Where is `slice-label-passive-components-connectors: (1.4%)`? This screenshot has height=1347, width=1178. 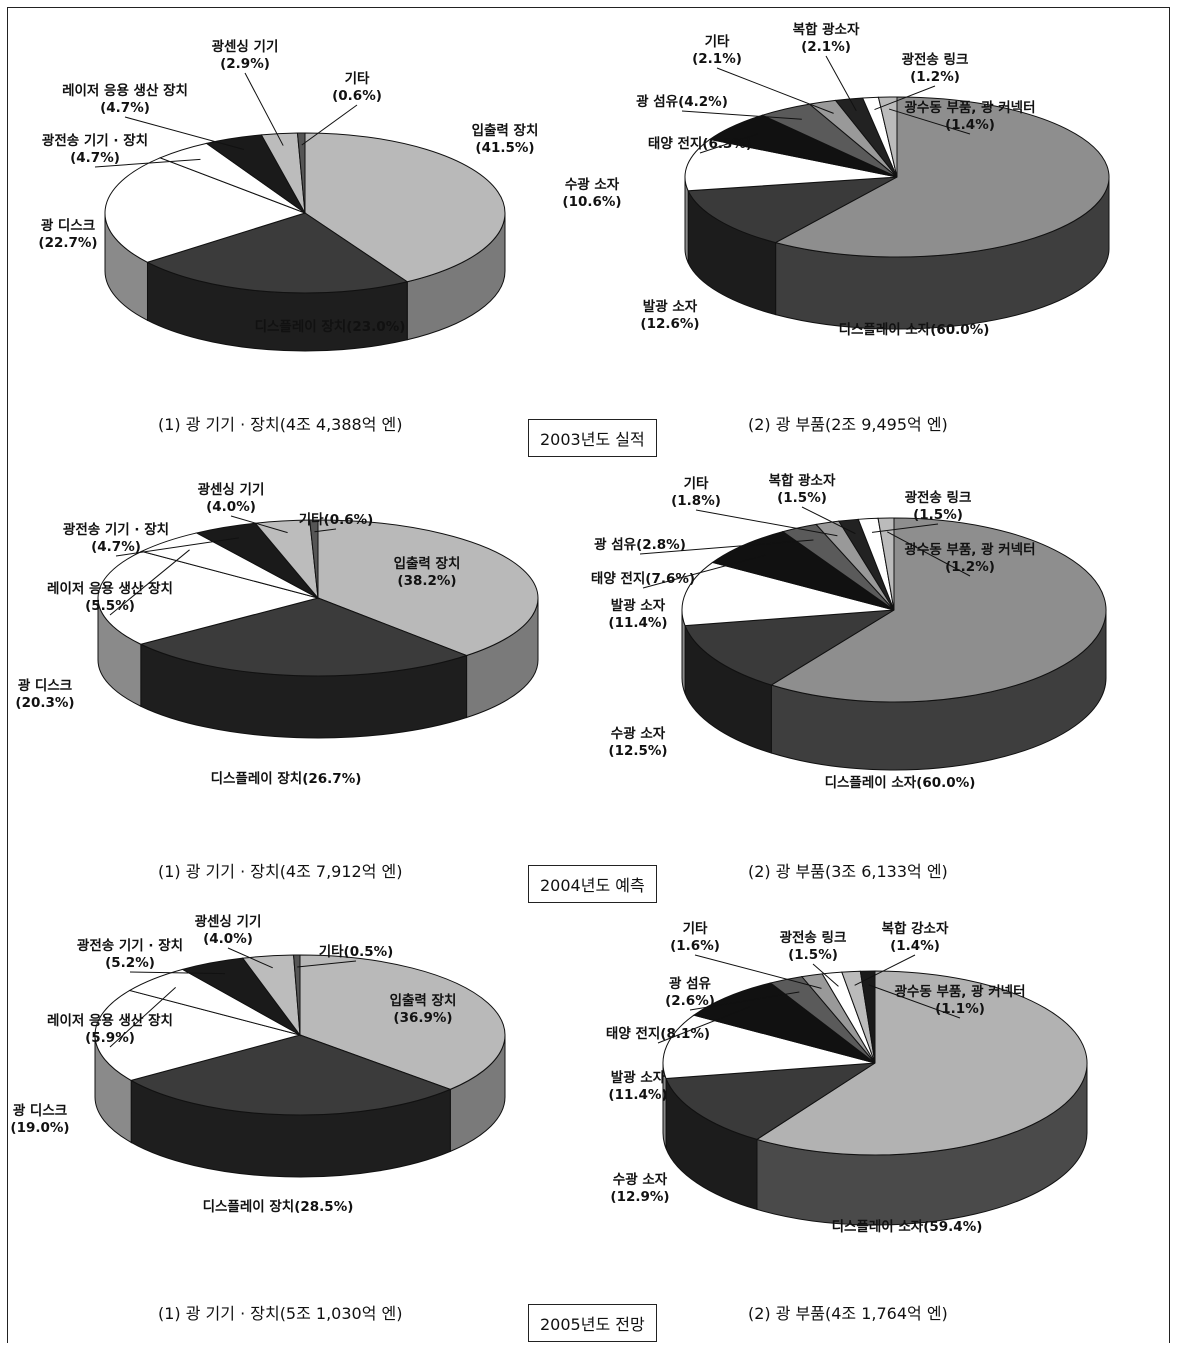 slice-label-passive-components-connectors: (1.4%) is located at coordinates (970, 125).